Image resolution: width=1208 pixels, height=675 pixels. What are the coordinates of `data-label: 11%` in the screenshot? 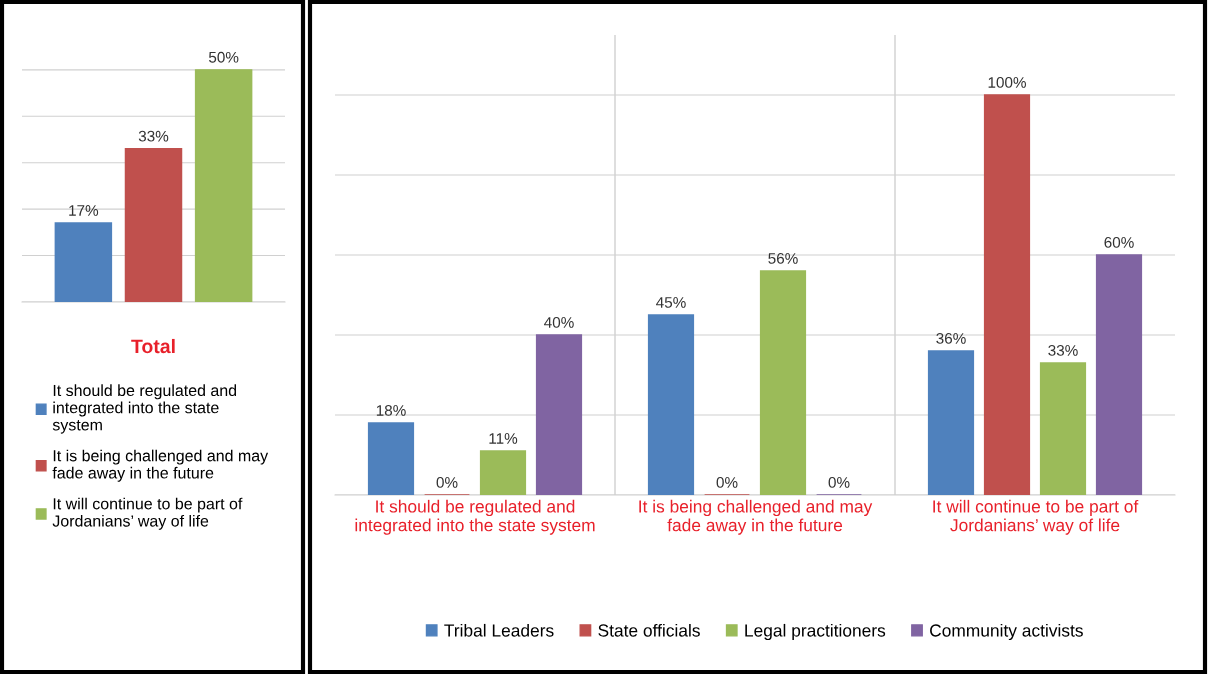 It's located at (503, 438).